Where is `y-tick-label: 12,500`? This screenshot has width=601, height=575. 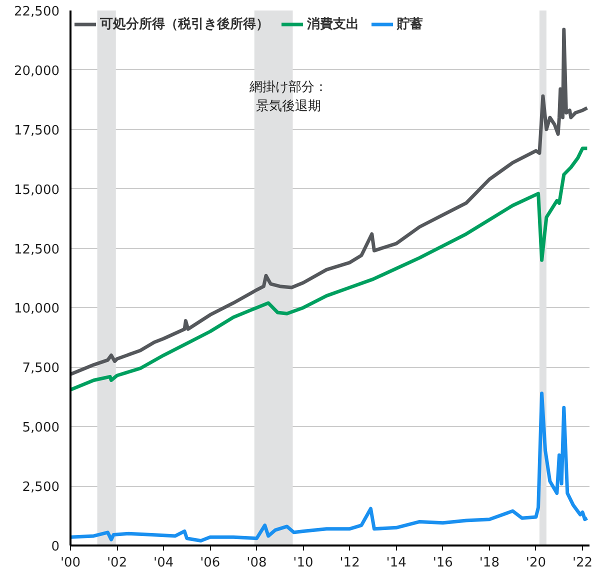 y-tick-label: 12,500 is located at coordinates (37, 250).